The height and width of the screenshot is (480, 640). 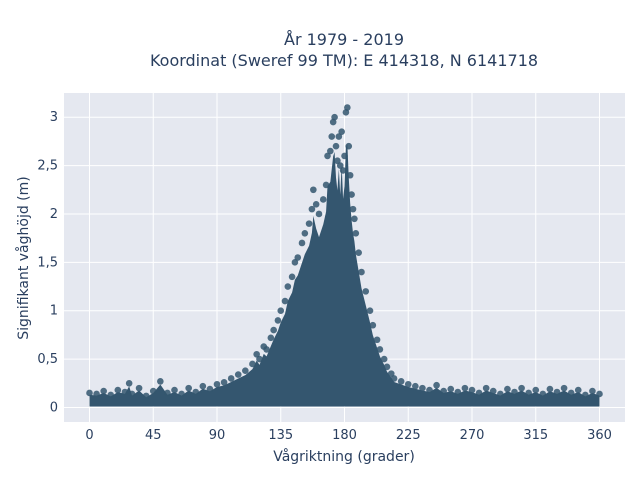 What do you see at coordinates (217, 435) in the screenshot?
I see `x-tick-label: 90` at bounding box center [217, 435].